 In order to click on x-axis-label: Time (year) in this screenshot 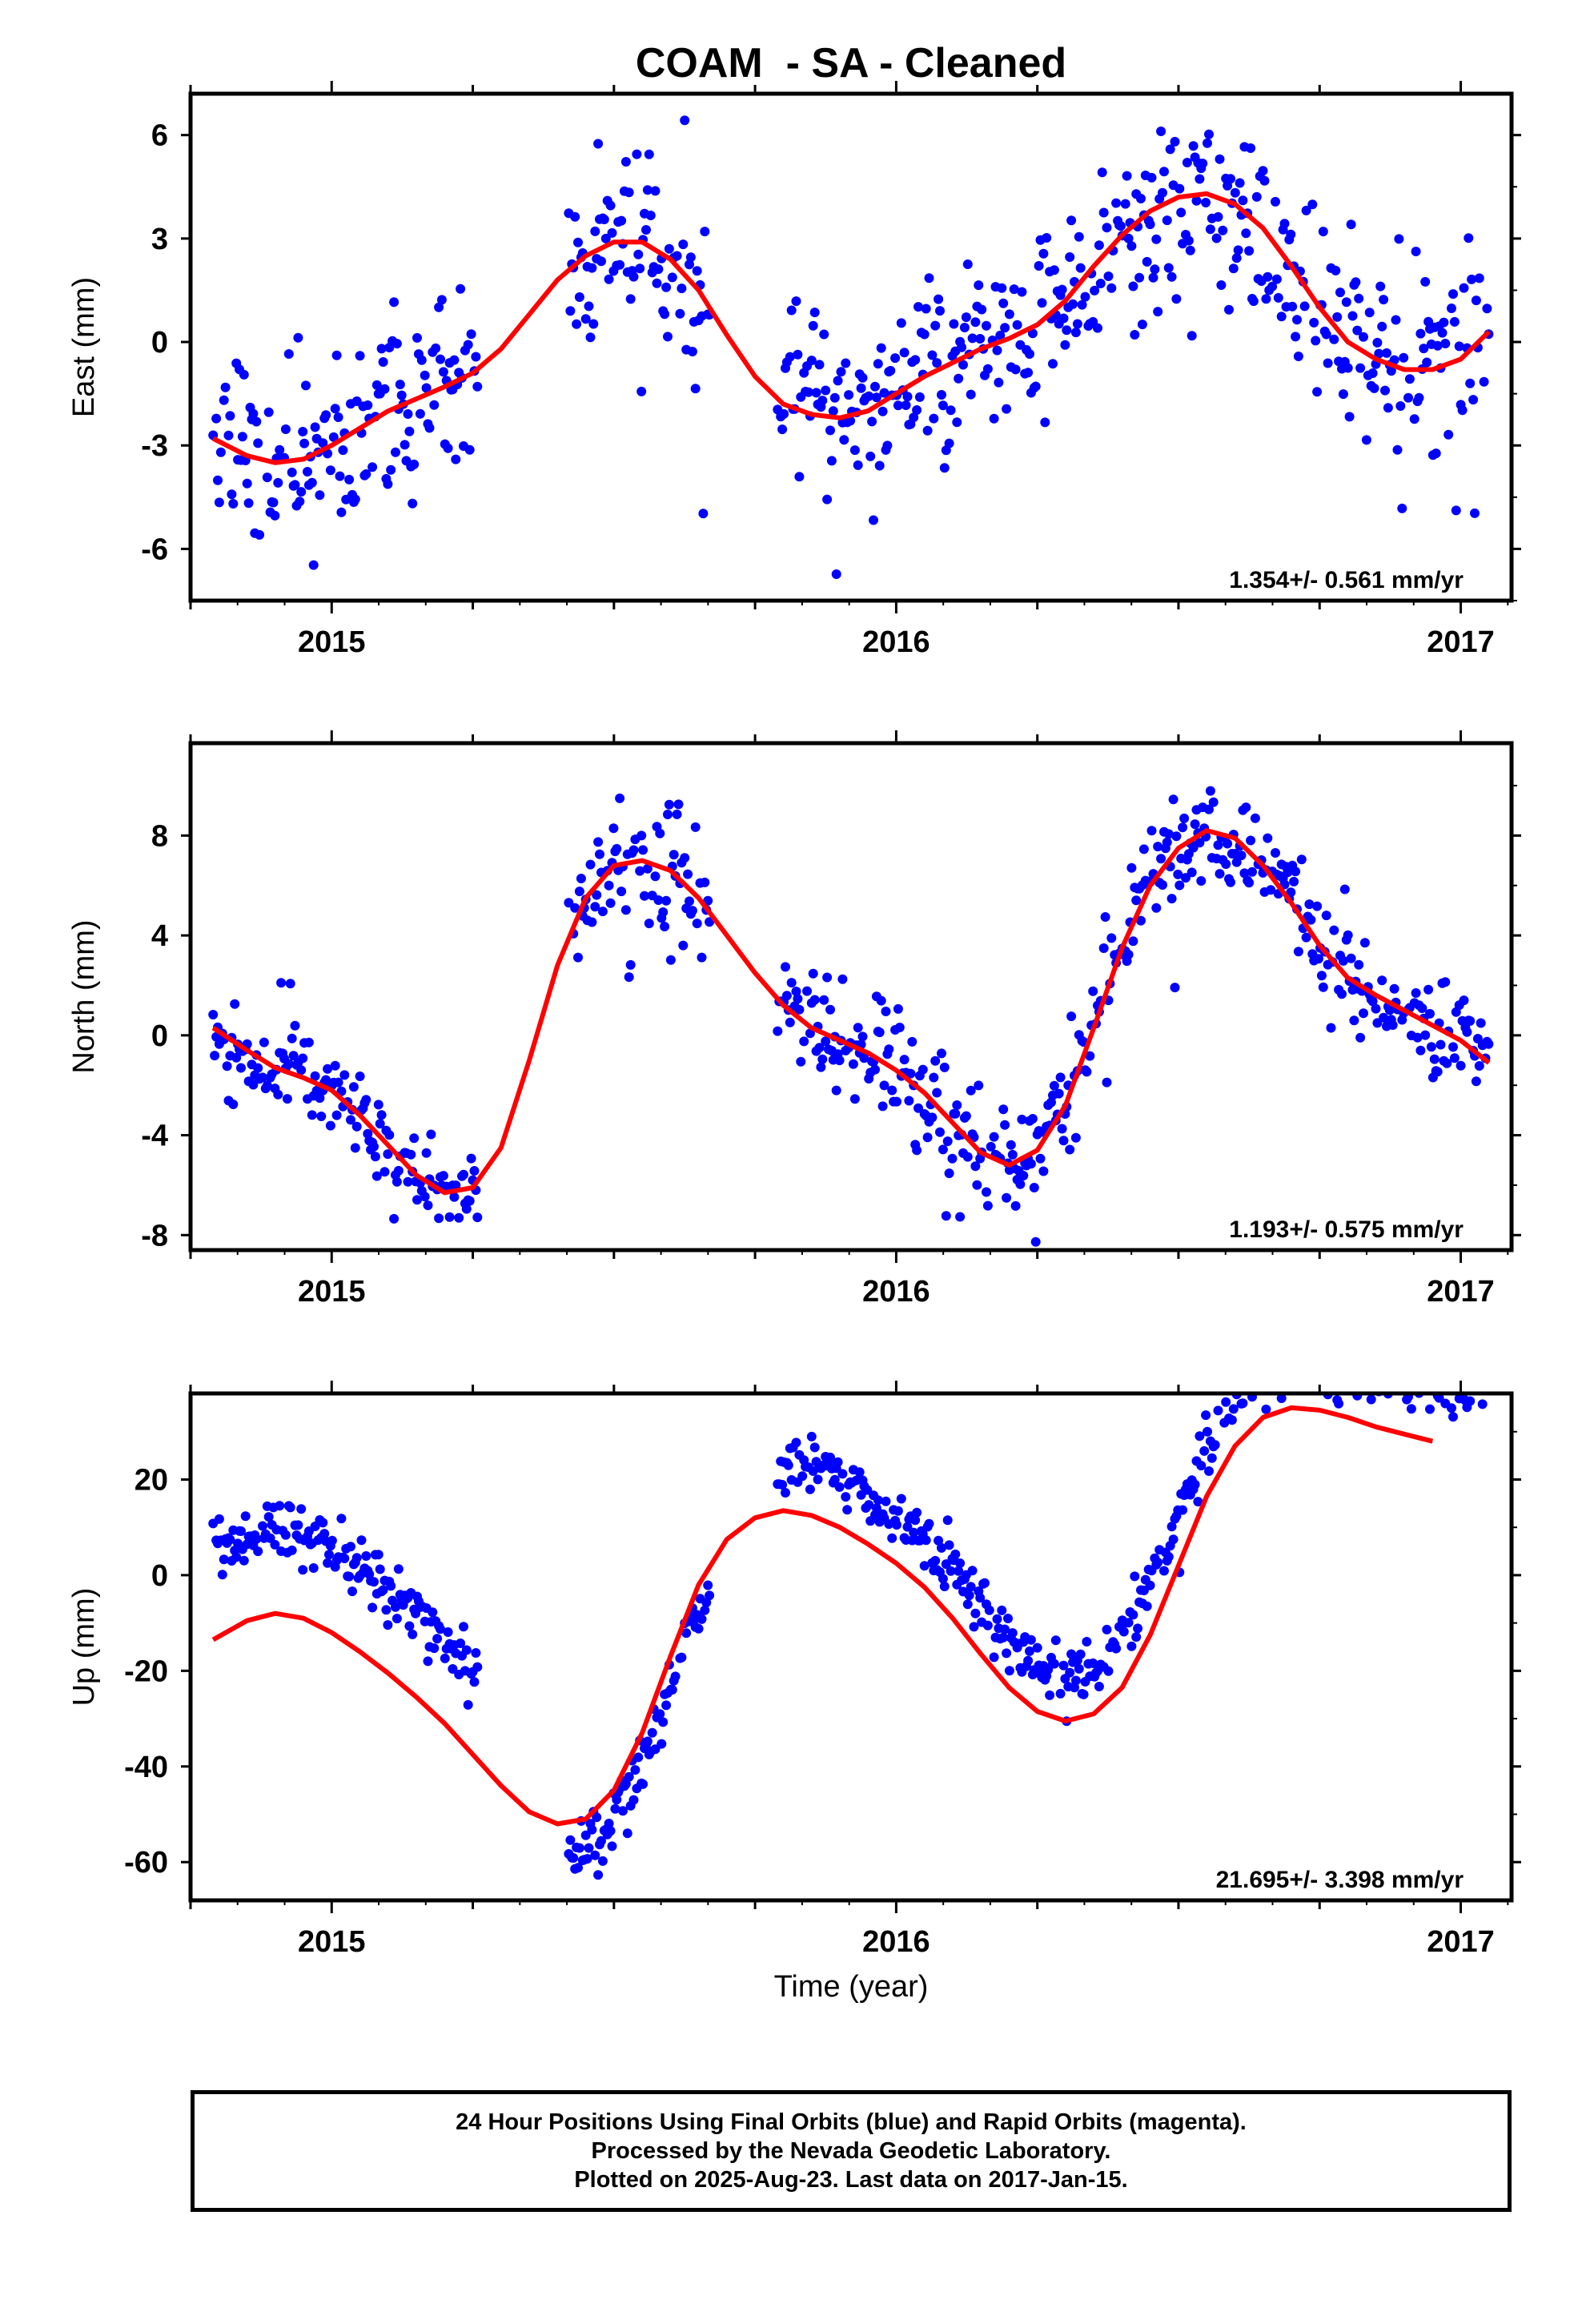, I will do `click(851, 1987)`.